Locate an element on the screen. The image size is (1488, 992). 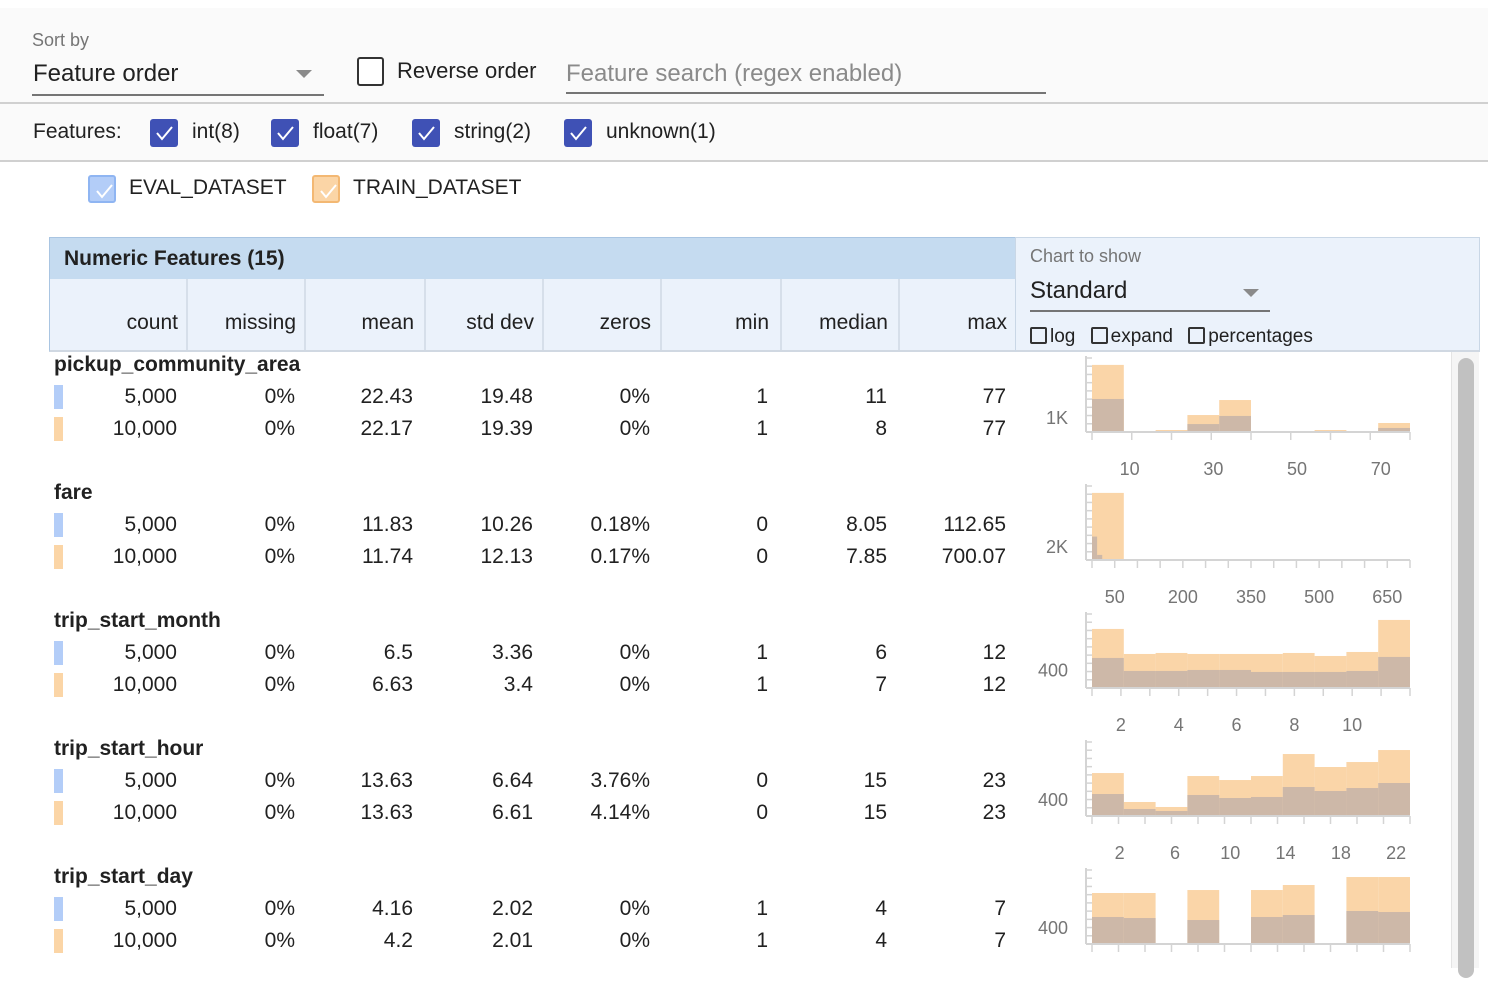
x-tick-label: 2 is located at coordinates (1121, 725).